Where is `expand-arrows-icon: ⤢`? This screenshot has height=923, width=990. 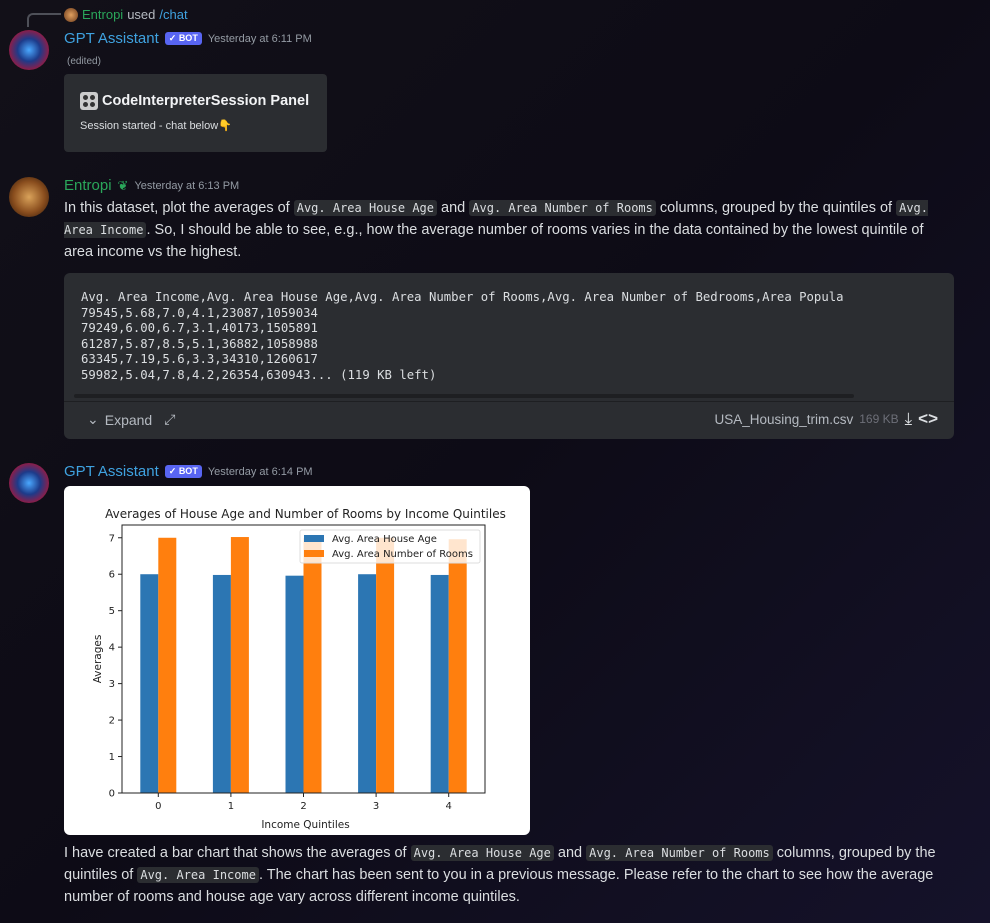 expand-arrows-icon: ⤢ is located at coordinates (170, 419).